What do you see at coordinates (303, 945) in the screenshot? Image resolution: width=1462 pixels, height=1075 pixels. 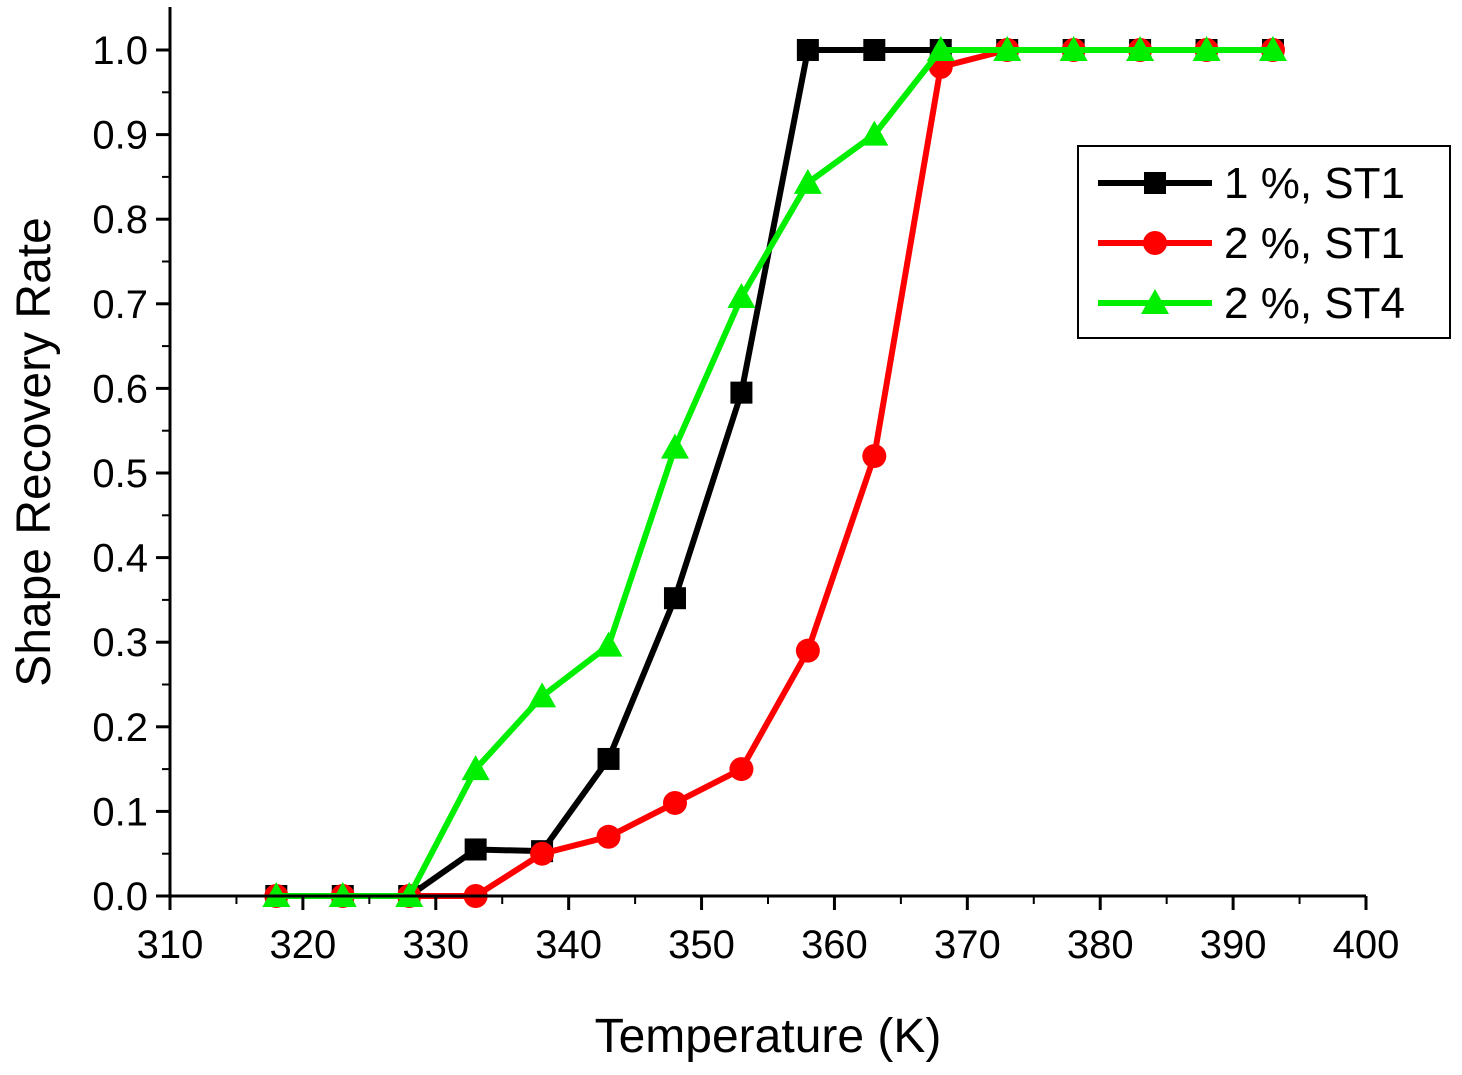 I see `x-tick-label: 320` at bounding box center [303, 945].